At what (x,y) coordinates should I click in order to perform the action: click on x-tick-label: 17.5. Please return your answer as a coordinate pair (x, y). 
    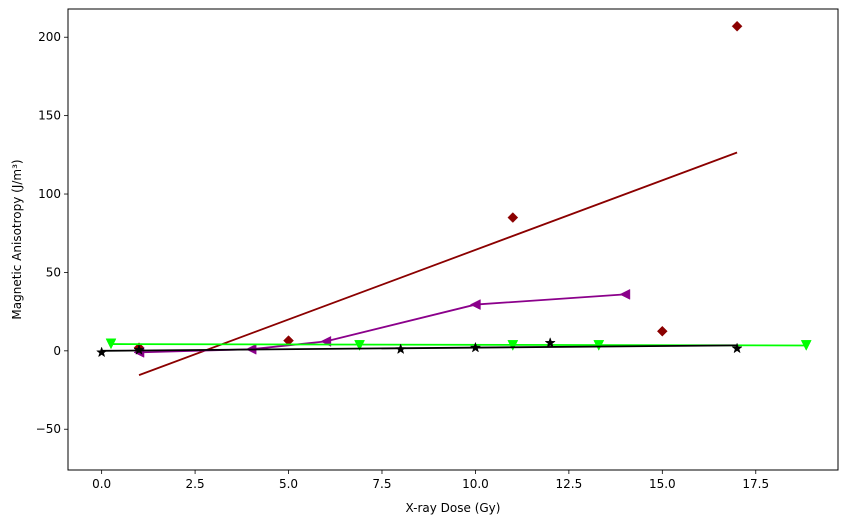
    Looking at the image, I should click on (755, 484).